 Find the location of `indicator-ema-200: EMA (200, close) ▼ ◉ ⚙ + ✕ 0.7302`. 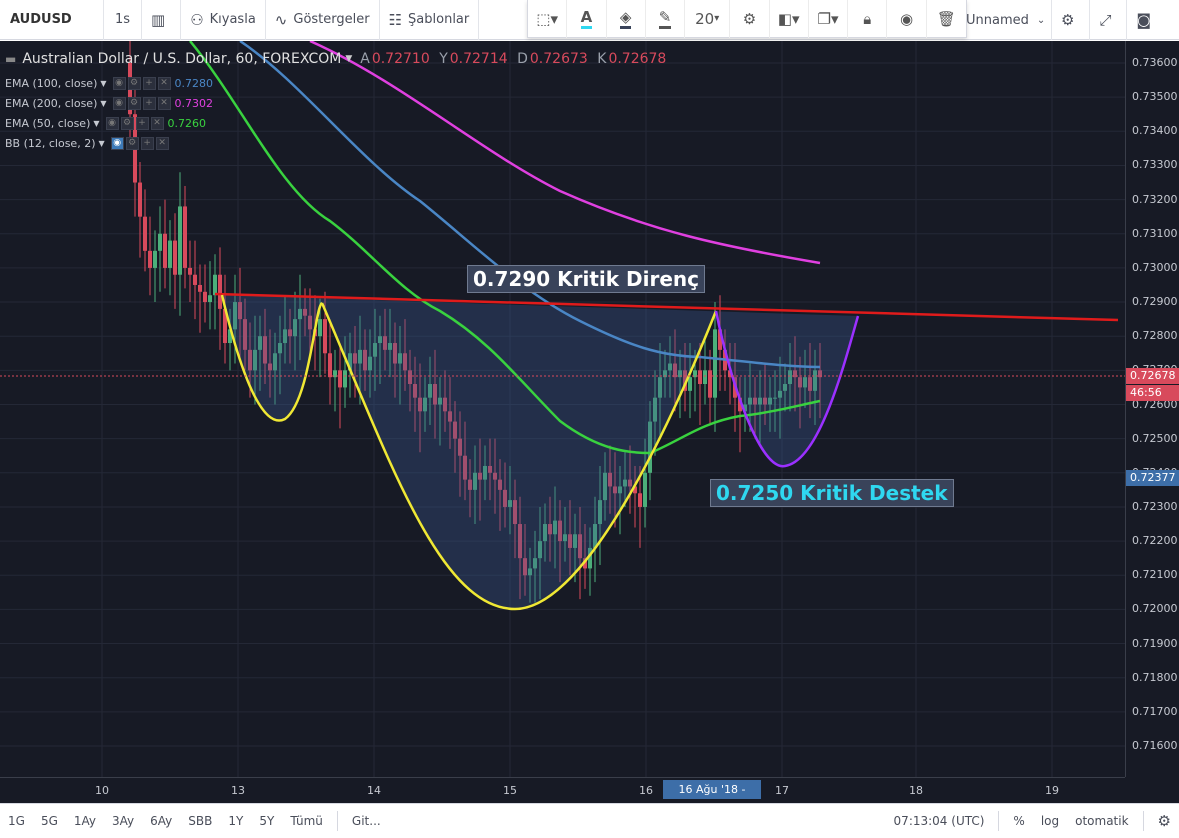

indicator-ema-200: EMA (200, close) ▼ ◉ ⚙ + ✕ 0.7302 is located at coordinates (338, 103).